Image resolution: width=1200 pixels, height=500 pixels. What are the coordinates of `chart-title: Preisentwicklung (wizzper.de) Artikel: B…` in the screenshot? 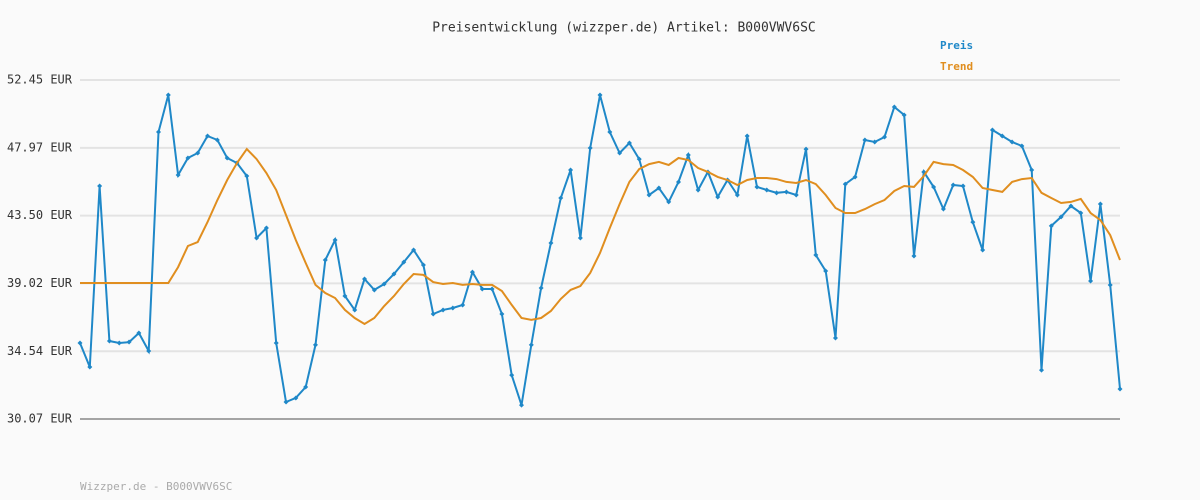 It's located at (624, 28).